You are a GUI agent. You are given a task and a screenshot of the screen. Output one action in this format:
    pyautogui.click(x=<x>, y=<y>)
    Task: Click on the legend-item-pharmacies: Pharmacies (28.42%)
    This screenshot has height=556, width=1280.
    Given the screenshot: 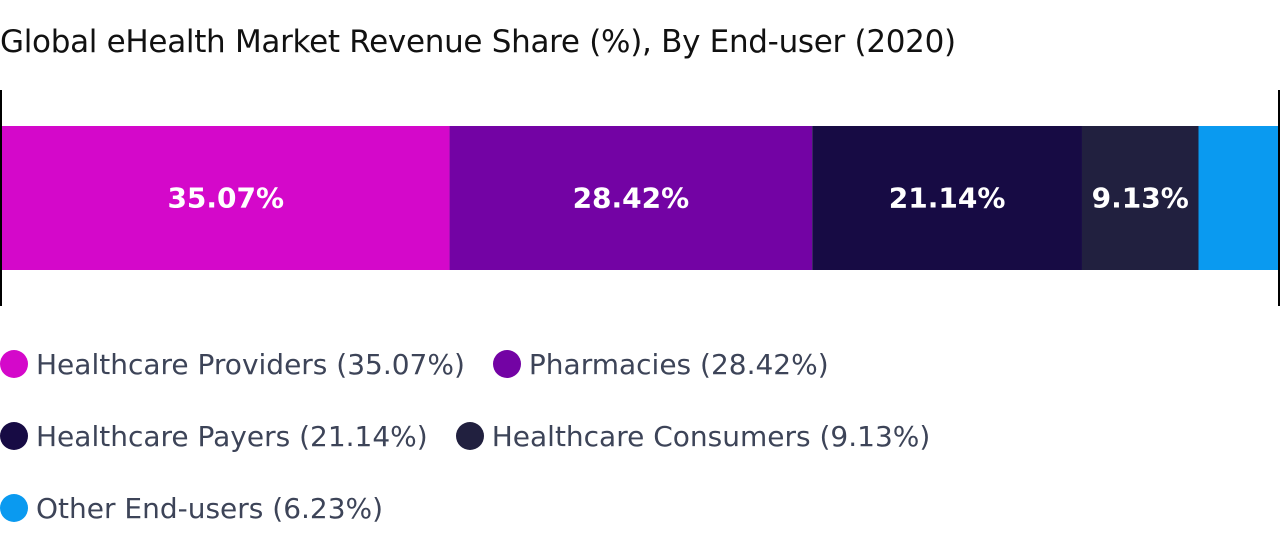 What is the action you would take?
    pyautogui.click(x=660, y=364)
    